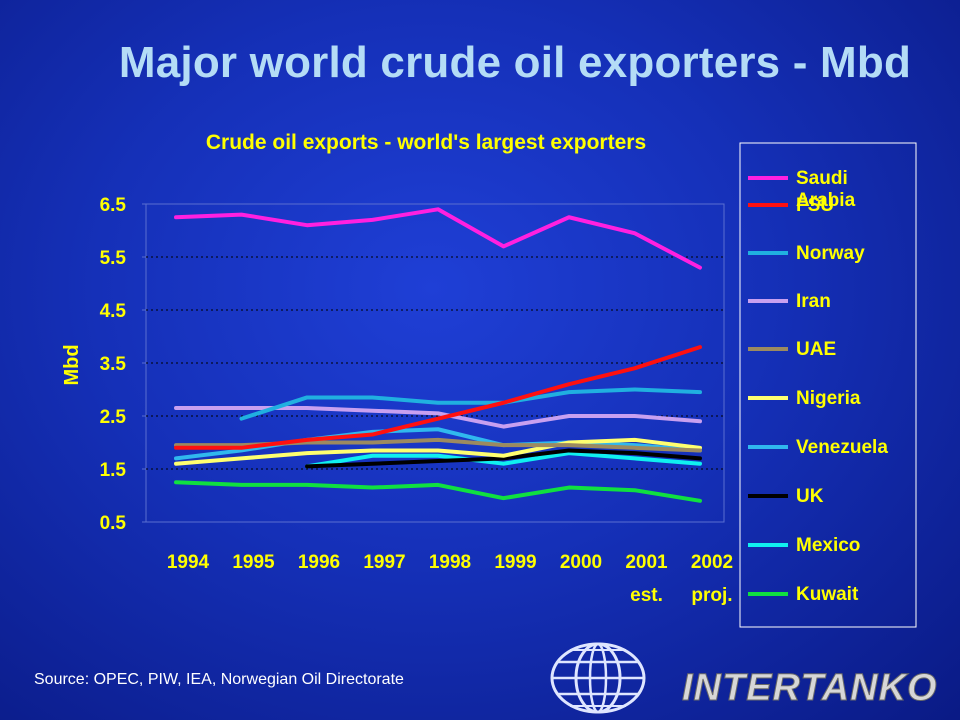  I want to click on legend-item-fsu: FSU, so click(791, 205).